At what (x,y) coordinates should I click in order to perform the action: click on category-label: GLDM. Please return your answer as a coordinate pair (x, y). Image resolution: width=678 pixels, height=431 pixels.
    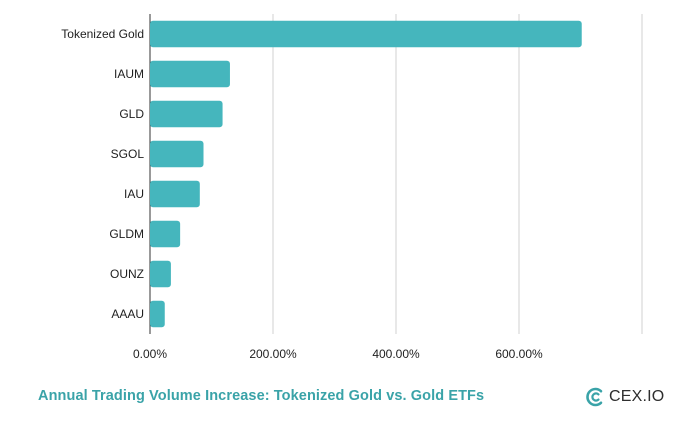
    Looking at the image, I should click on (126, 234).